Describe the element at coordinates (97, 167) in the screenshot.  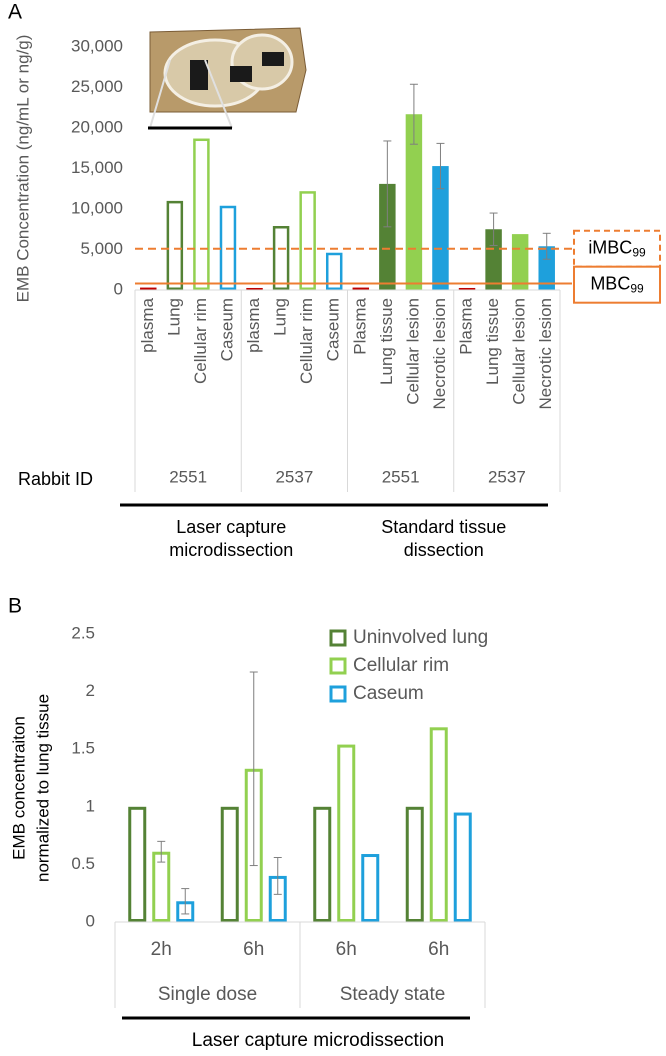
I see `y-tick-label: 15,000` at that location.